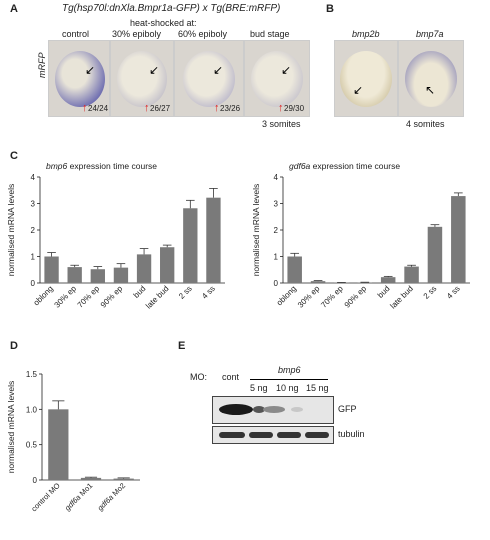 The height and width of the screenshot is (540, 490). I want to click on y-tick-label: 3, so click(276, 204).